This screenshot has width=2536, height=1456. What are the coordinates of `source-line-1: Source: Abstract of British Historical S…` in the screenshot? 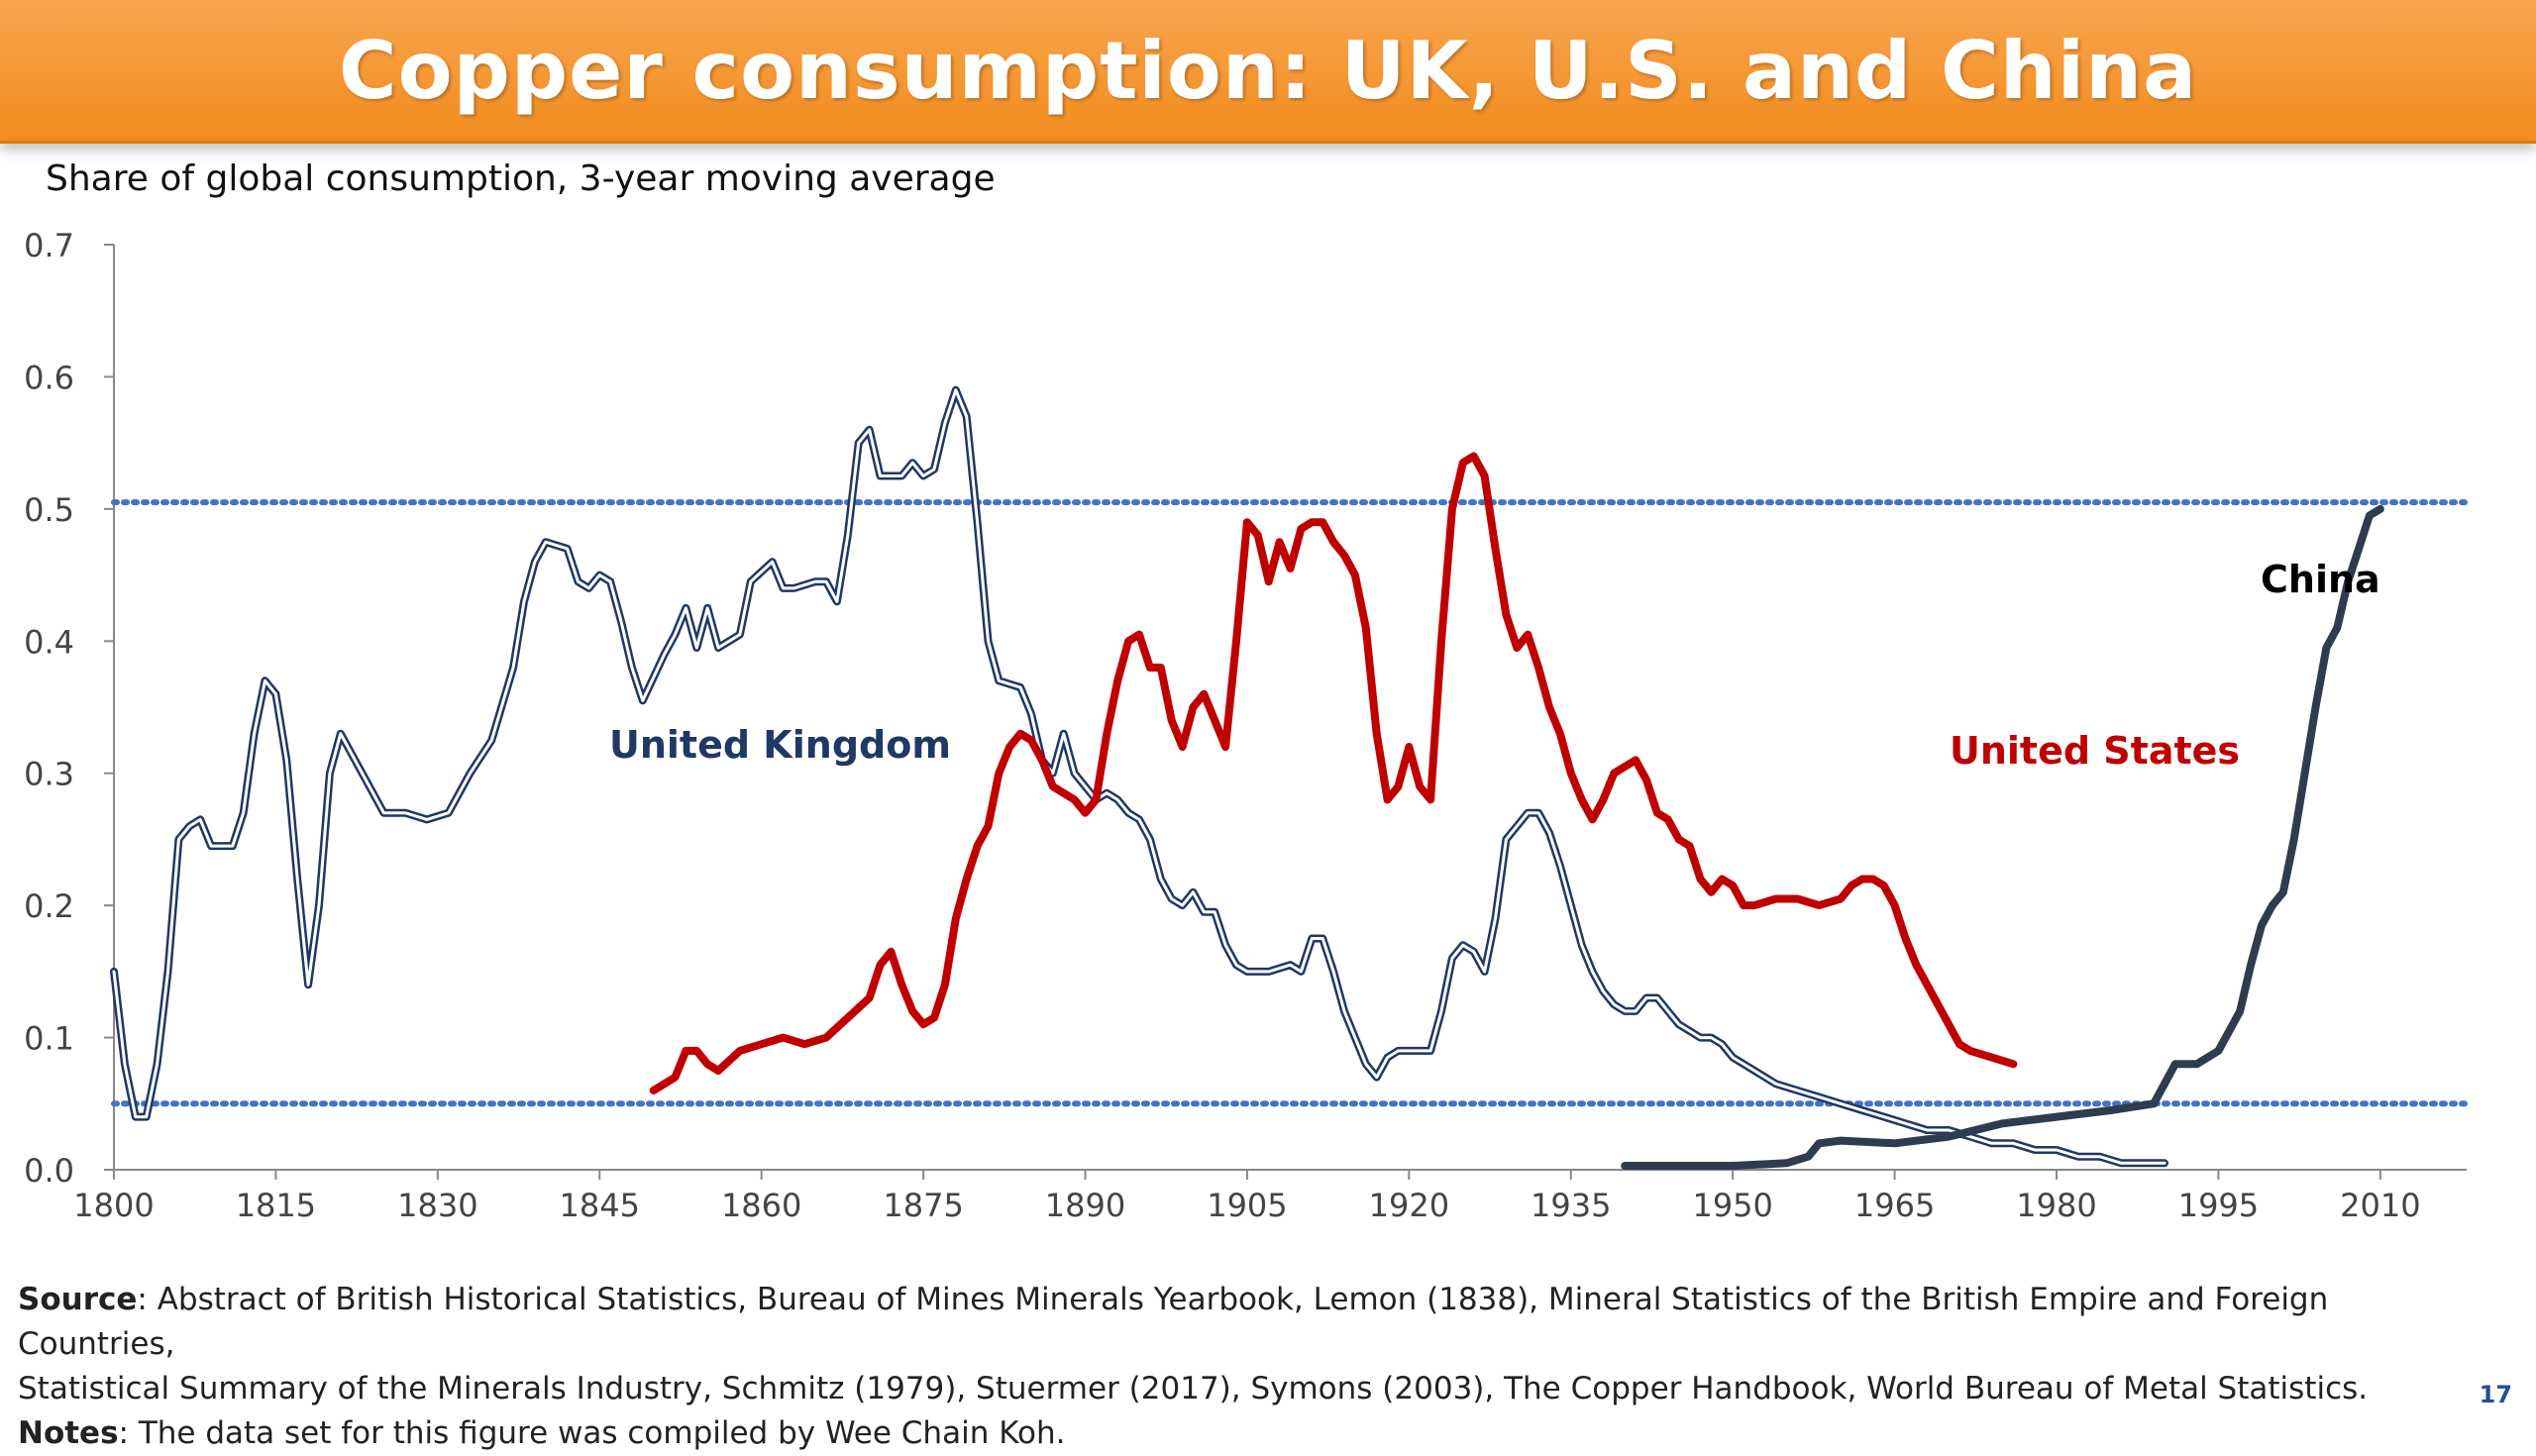 It's located at (1206, 1322).